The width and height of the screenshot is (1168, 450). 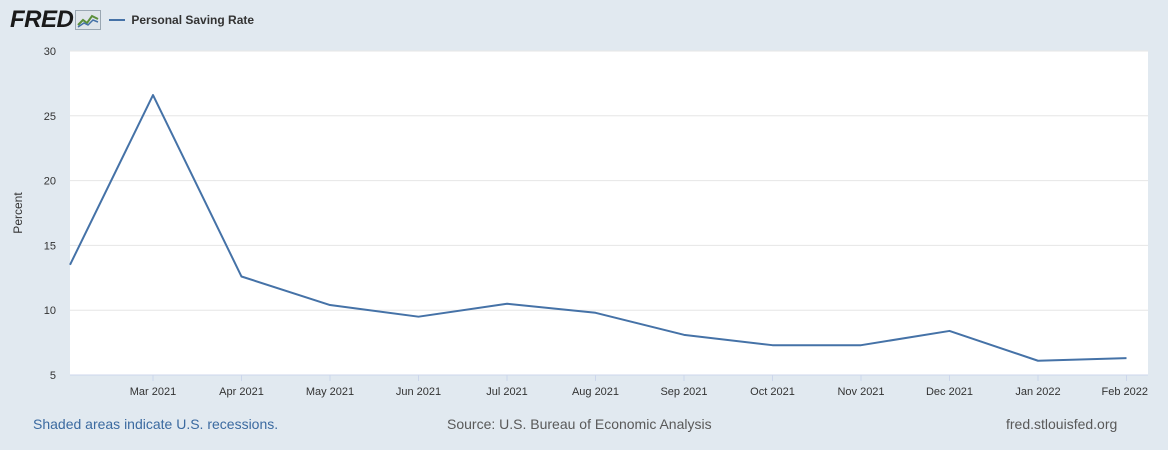 What do you see at coordinates (1037, 392) in the screenshot?
I see `x-tick-label: Jan 2022` at bounding box center [1037, 392].